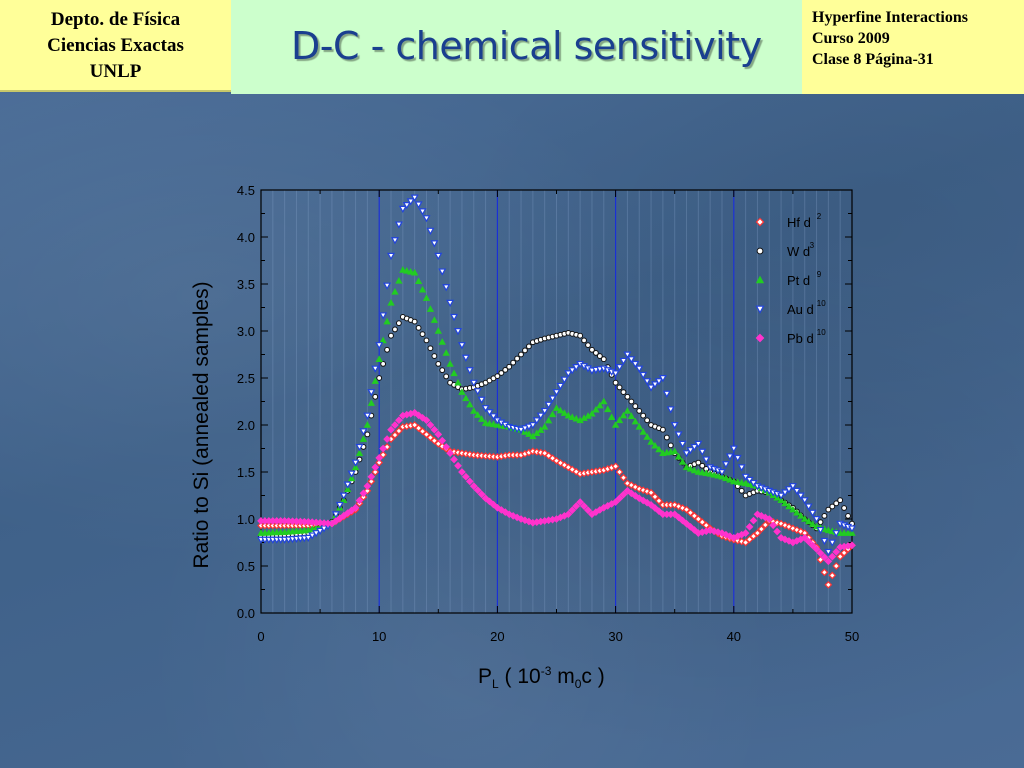 This screenshot has height=768, width=1024. I want to click on course-line: Clase 8 Página-31, so click(873, 59).